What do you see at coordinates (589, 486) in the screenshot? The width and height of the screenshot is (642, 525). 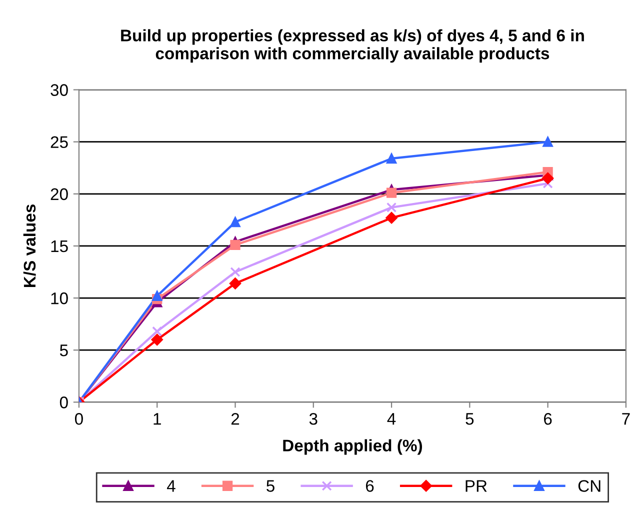 I see `legend-label: CN` at bounding box center [589, 486].